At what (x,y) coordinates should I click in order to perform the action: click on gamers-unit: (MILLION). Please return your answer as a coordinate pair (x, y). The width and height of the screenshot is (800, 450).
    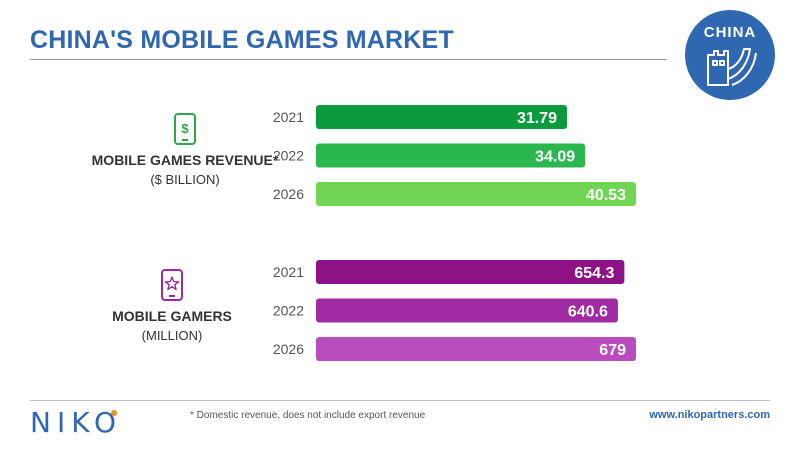
    Looking at the image, I should click on (172, 335).